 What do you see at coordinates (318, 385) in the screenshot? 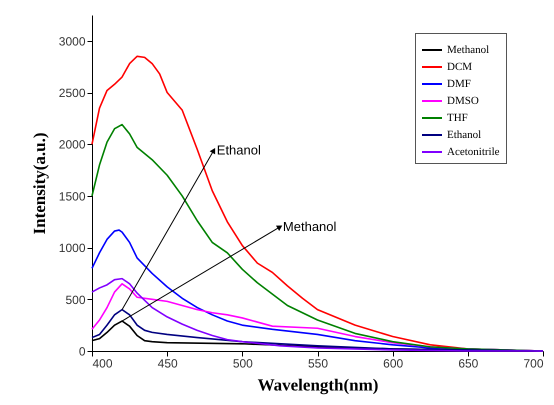
I see `x-axis-title: Wavelength(nm)` at bounding box center [318, 385].